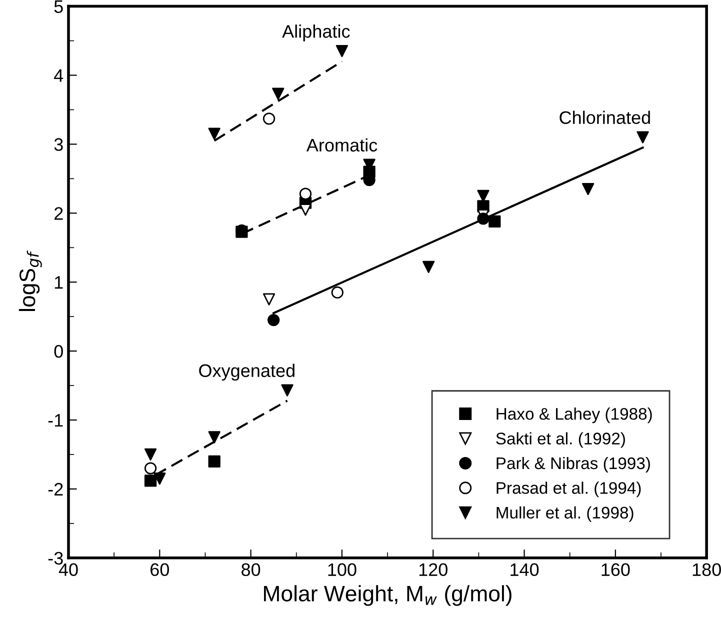  I want to click on y-tick-label: -2, so click(55, 489).